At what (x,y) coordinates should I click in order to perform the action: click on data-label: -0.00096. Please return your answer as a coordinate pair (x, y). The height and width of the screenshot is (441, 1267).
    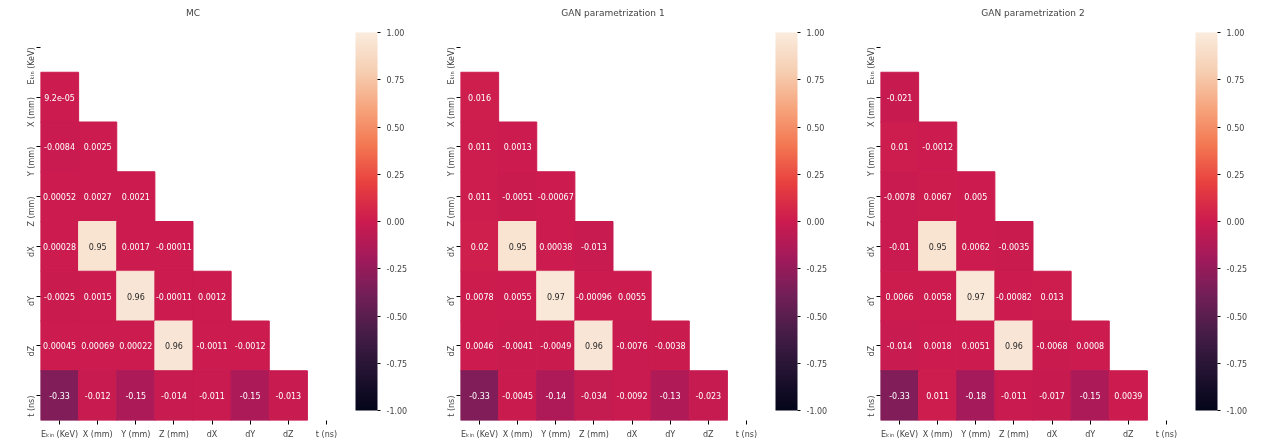
    Looking at the image, I should click on (593, 297).